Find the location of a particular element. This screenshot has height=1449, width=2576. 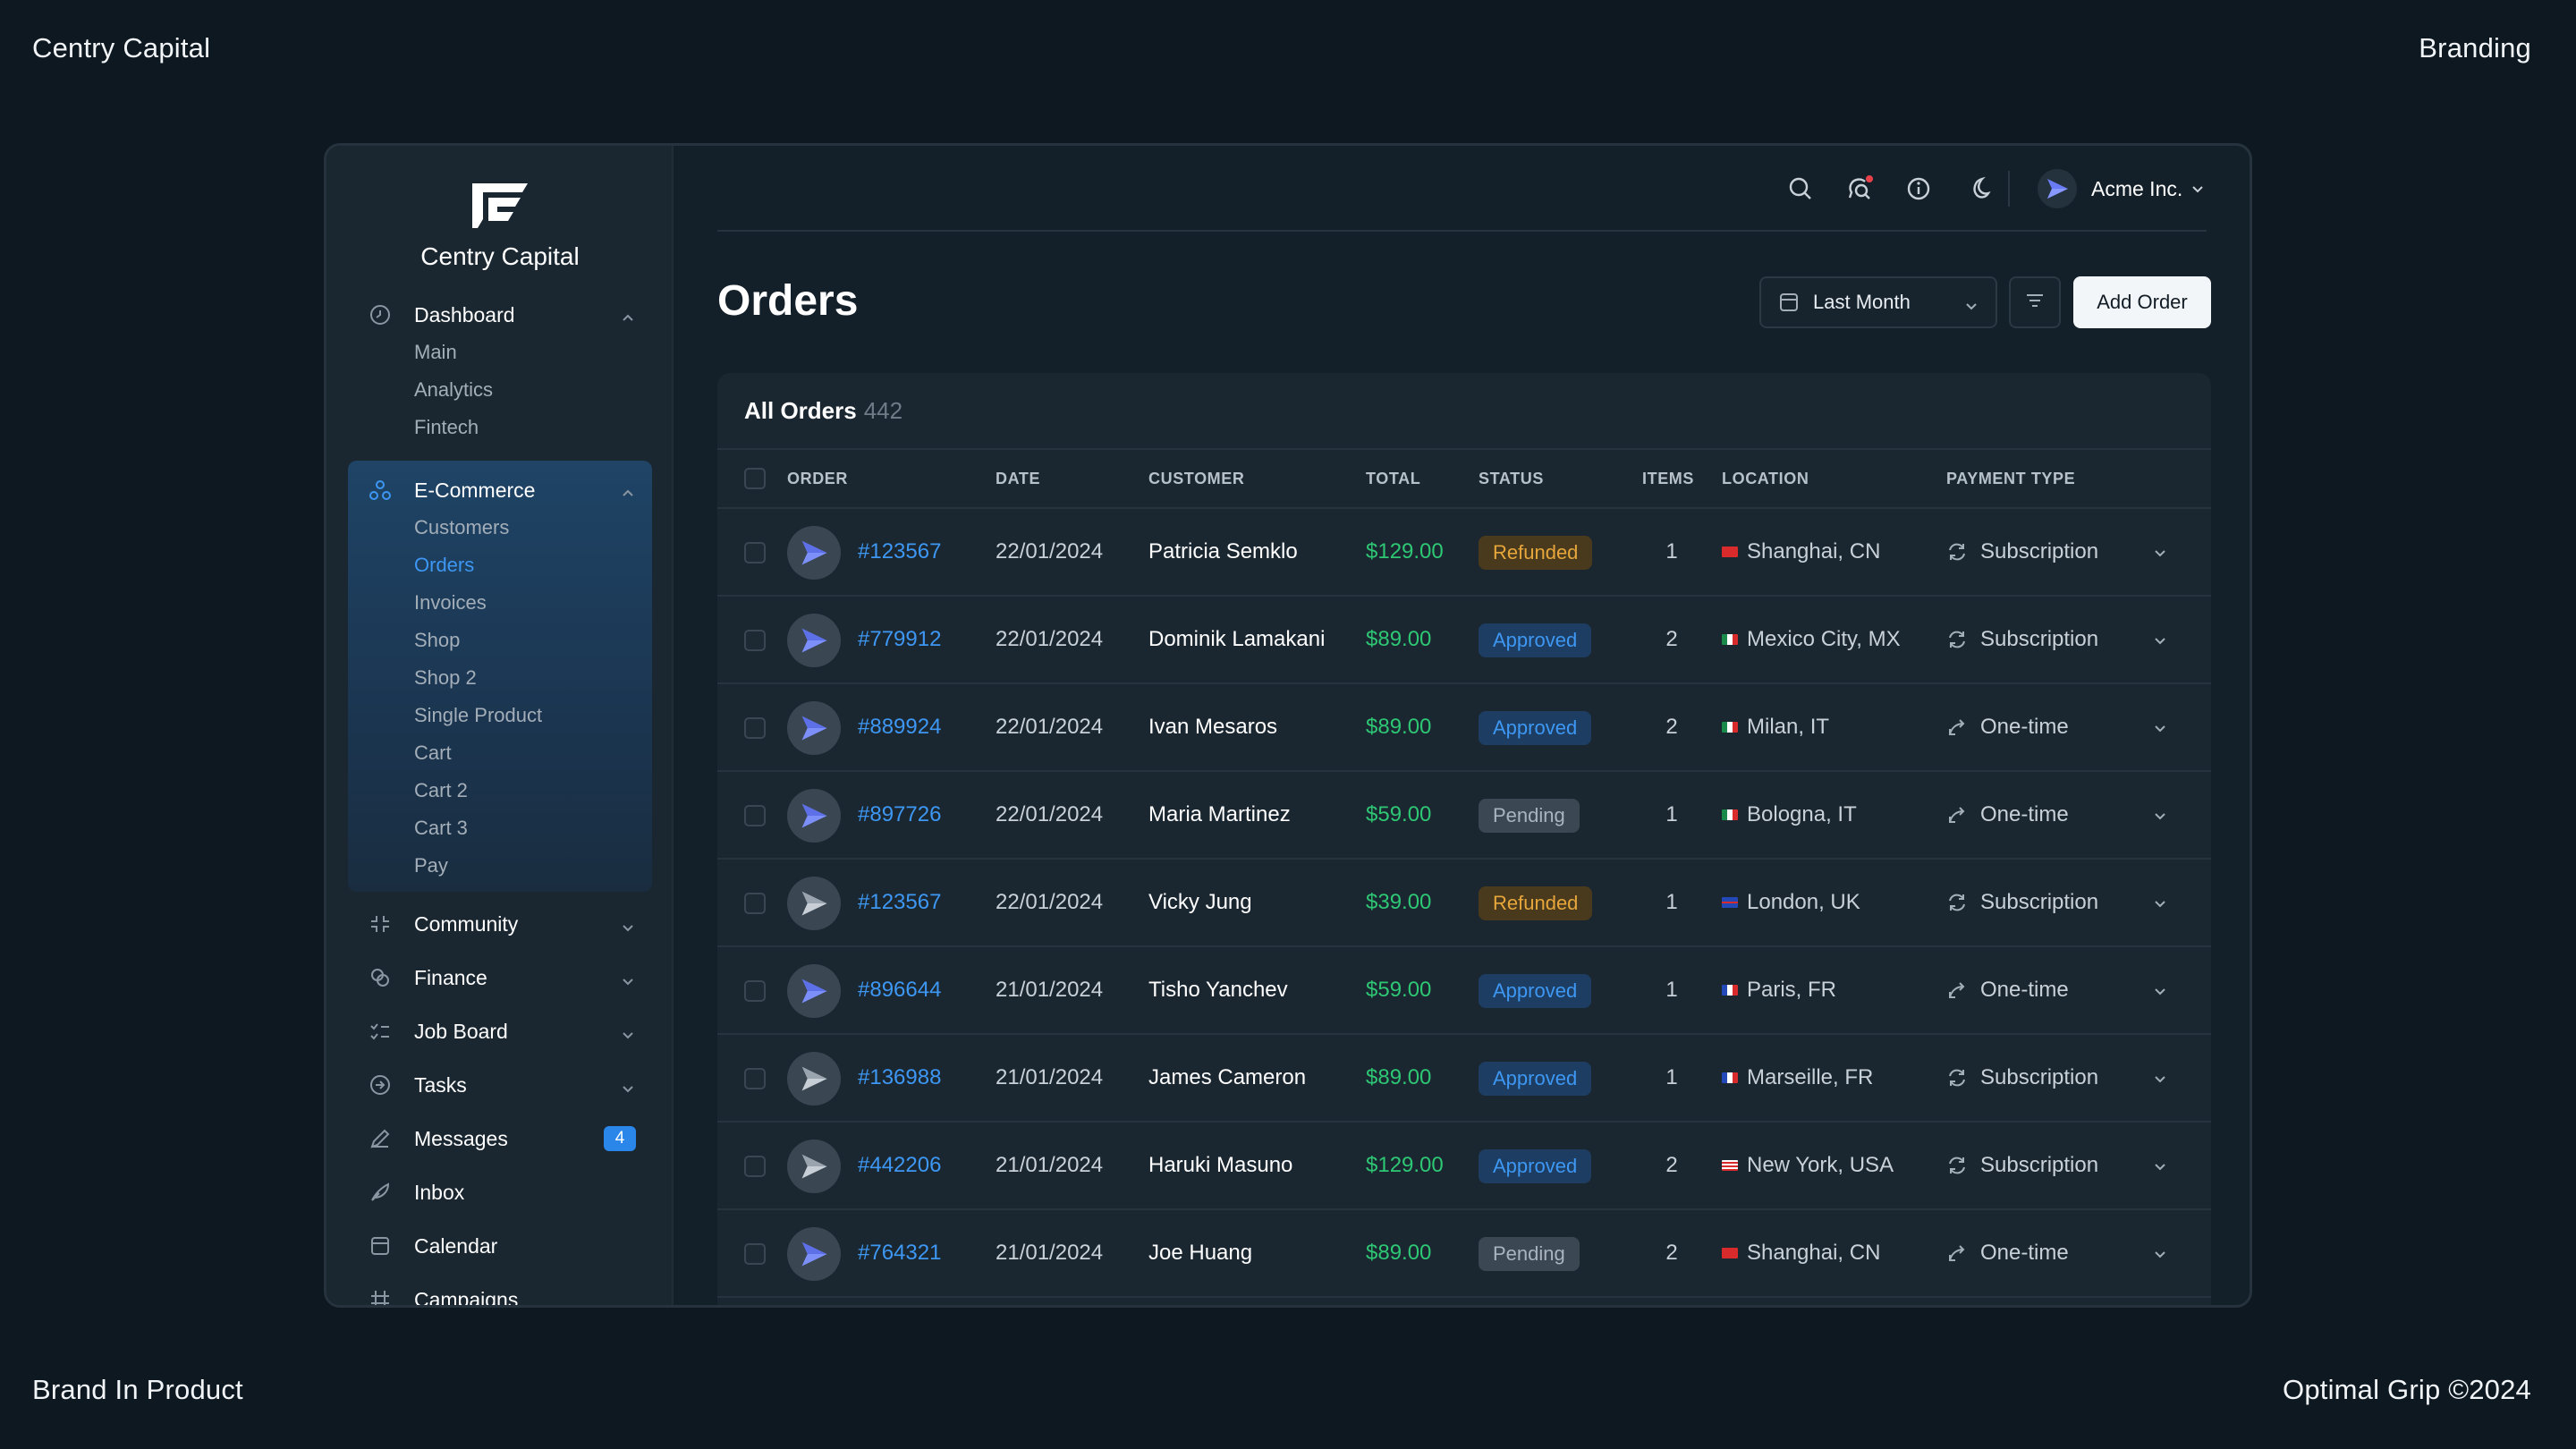

select-all-checkbox is located at coordinates (755, 478).